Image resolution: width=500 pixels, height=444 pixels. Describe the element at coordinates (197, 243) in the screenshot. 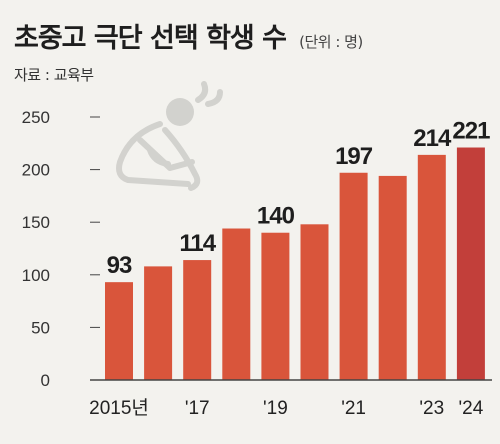

I see `data-label: 114` at that location.